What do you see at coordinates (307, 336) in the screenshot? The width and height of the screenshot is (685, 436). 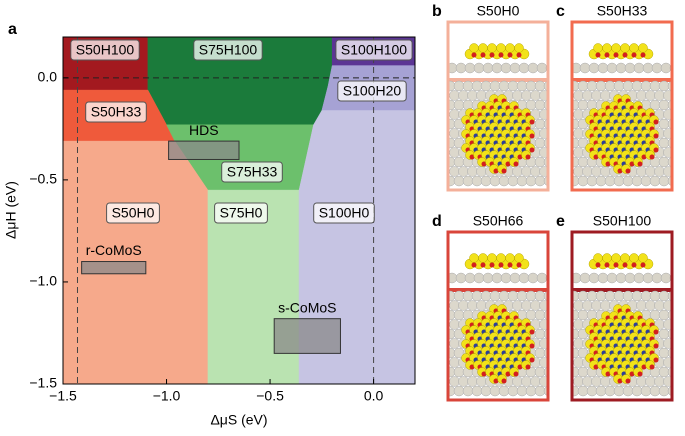 I see `condition-box` at bounding box center [307, 336].